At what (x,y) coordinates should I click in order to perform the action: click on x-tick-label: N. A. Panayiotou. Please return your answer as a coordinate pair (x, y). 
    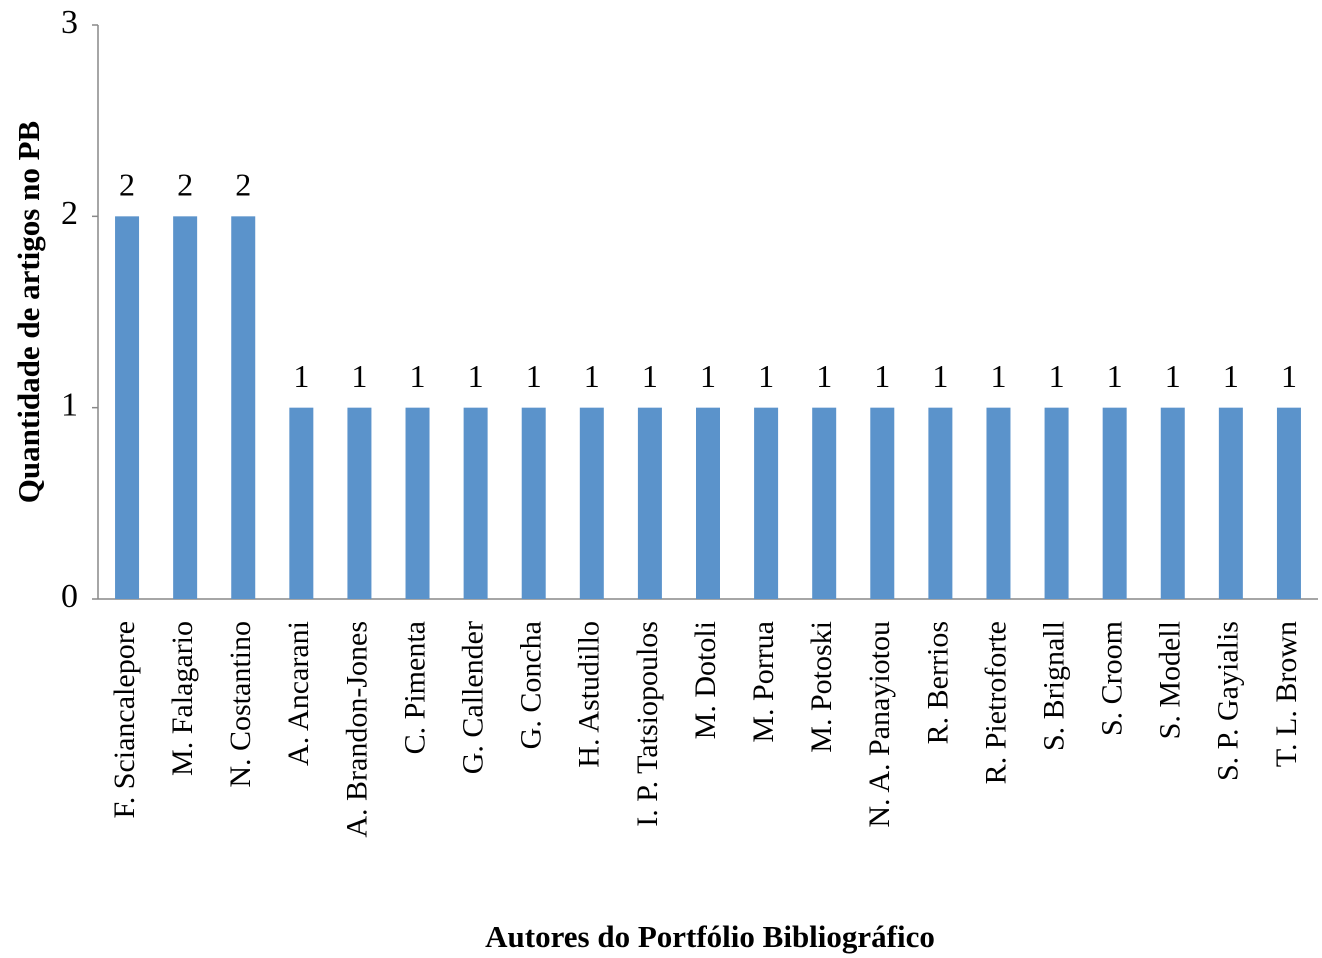
    Looking at the image, I should click on (879, 724).